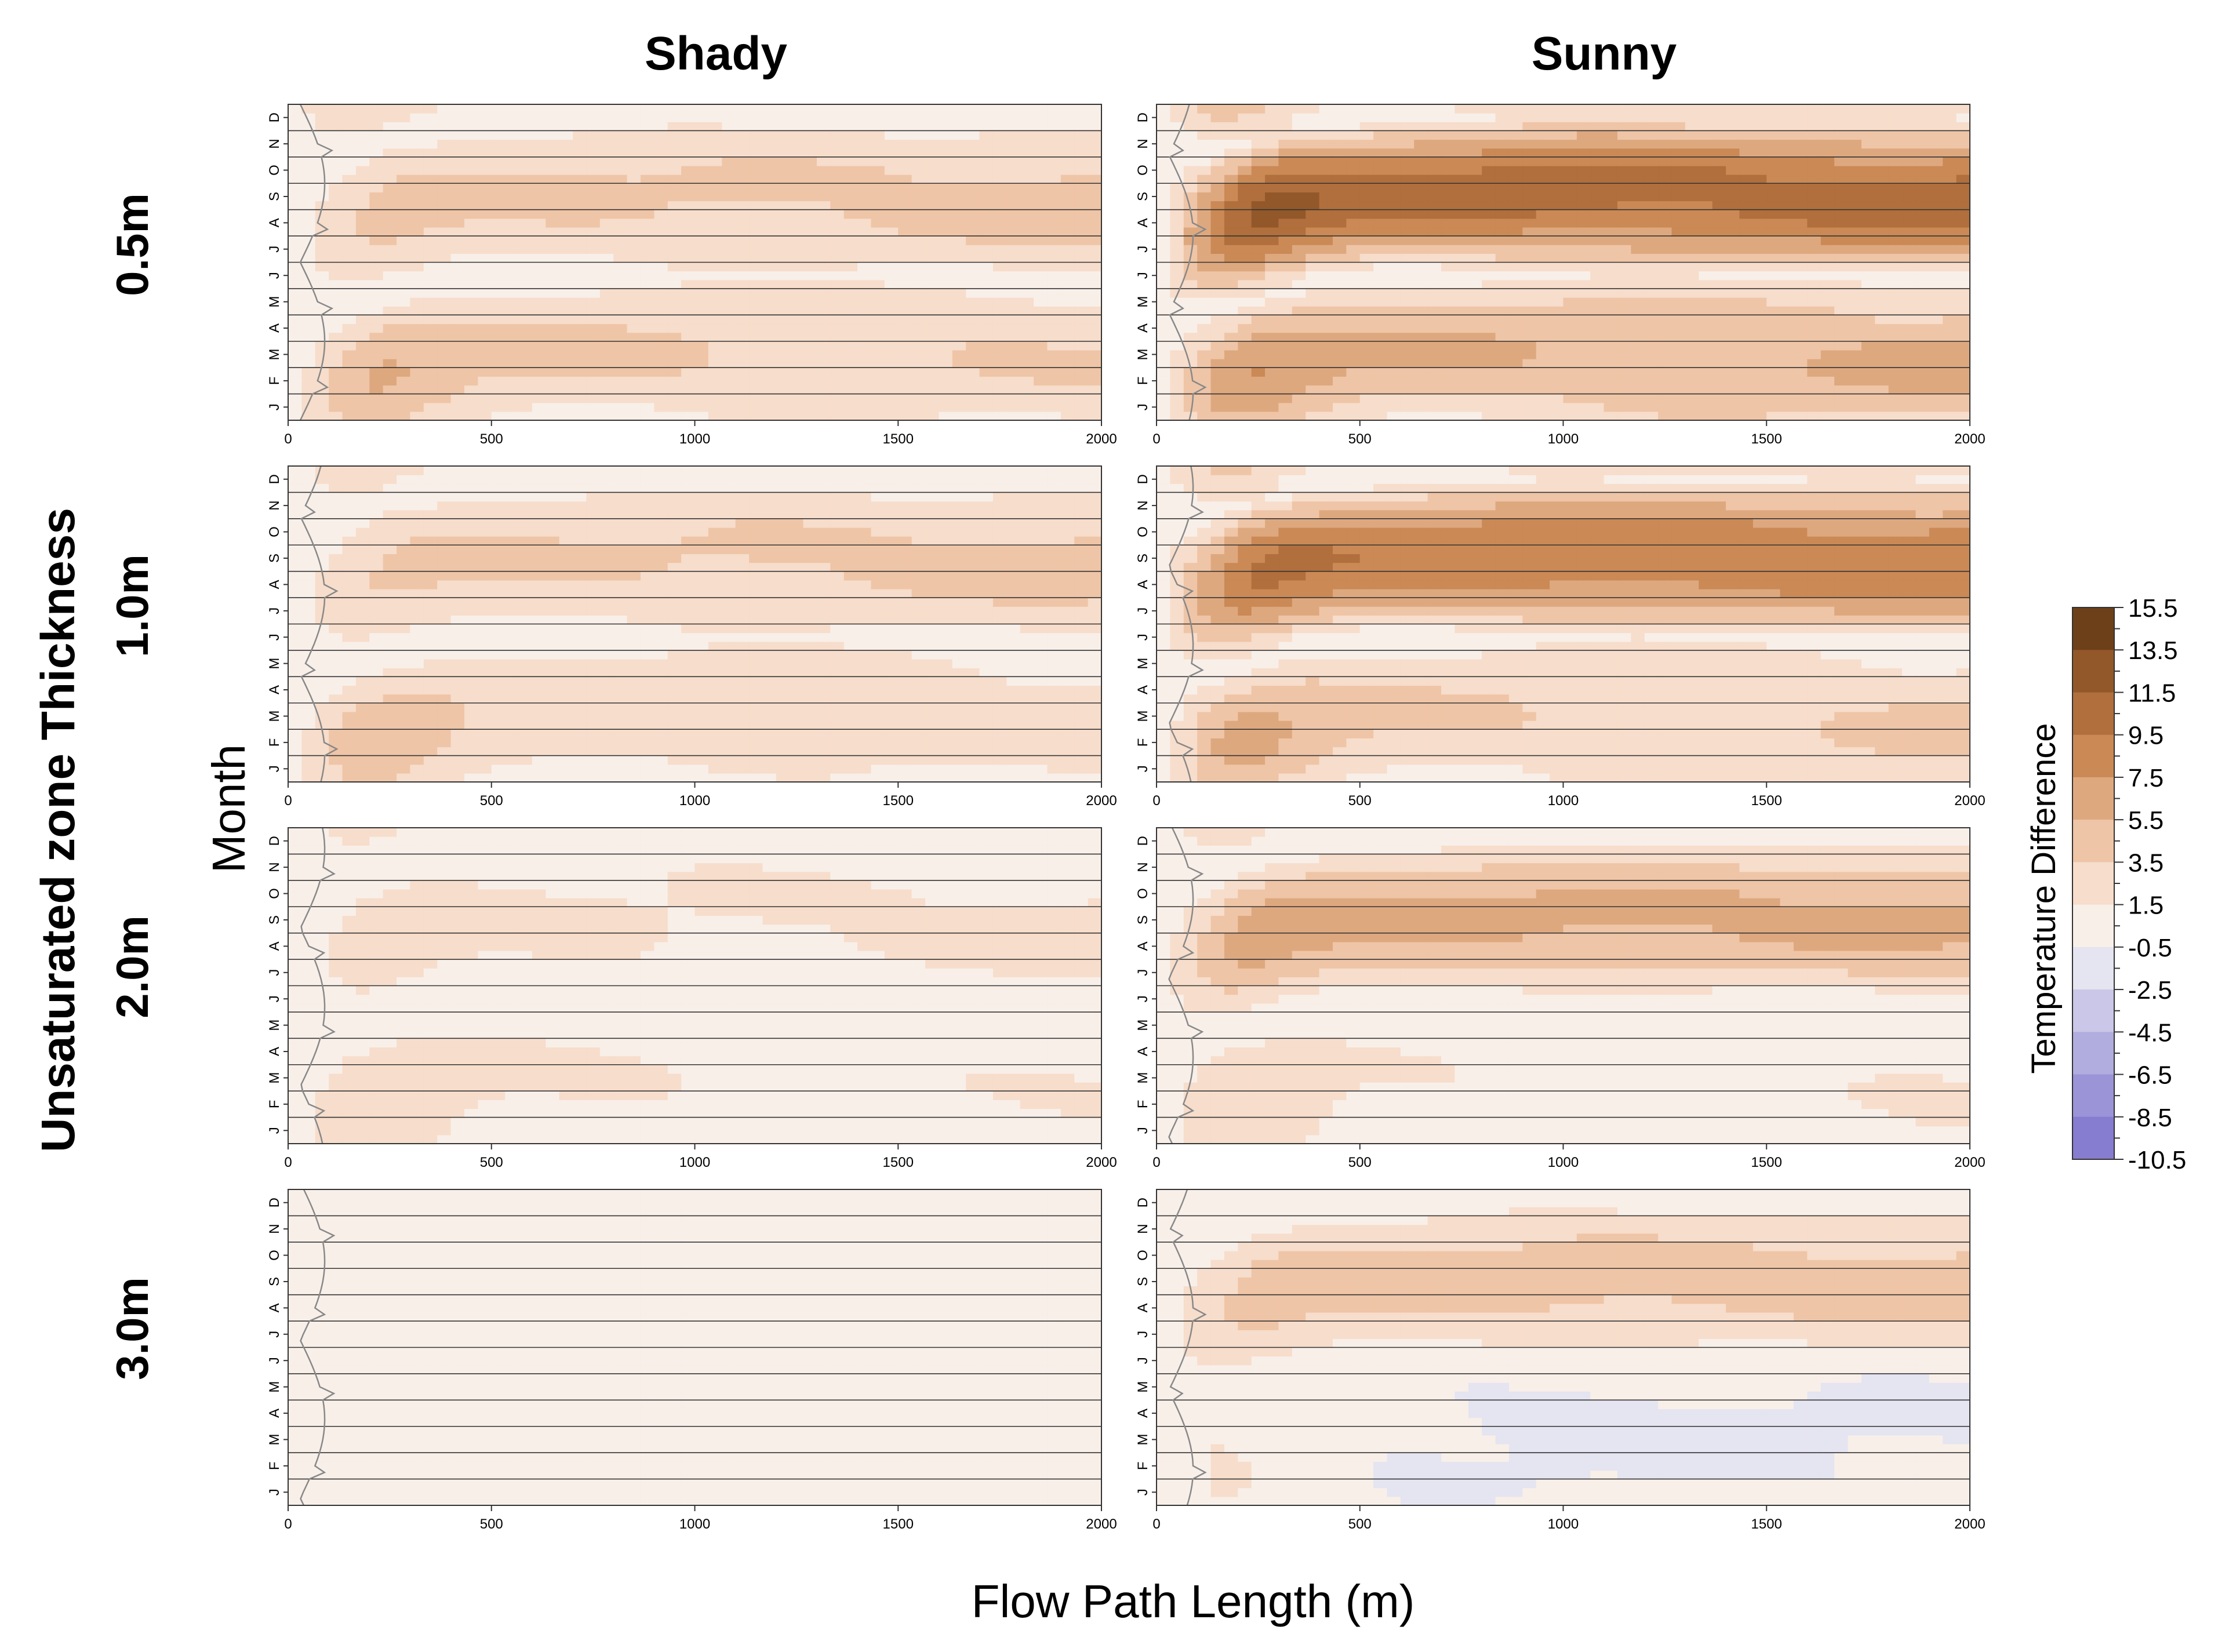 The height and width of the screenshot is (1652, 2229). What do you see at coordinates (274, 143) in the screenshot?
I see `month-label: N` at bounding box center [274, 143].